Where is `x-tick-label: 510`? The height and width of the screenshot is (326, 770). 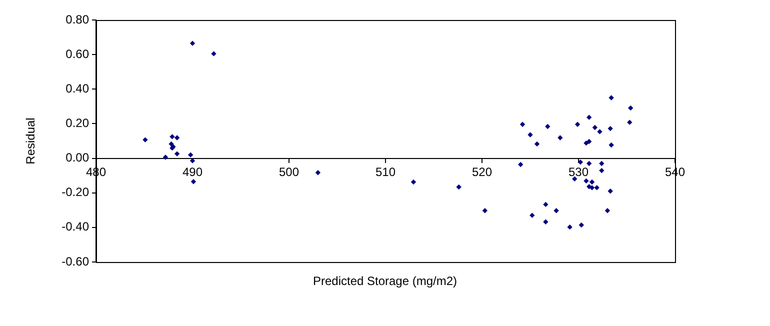 x-tick-label: 510 is located at coordinates (385, 171).